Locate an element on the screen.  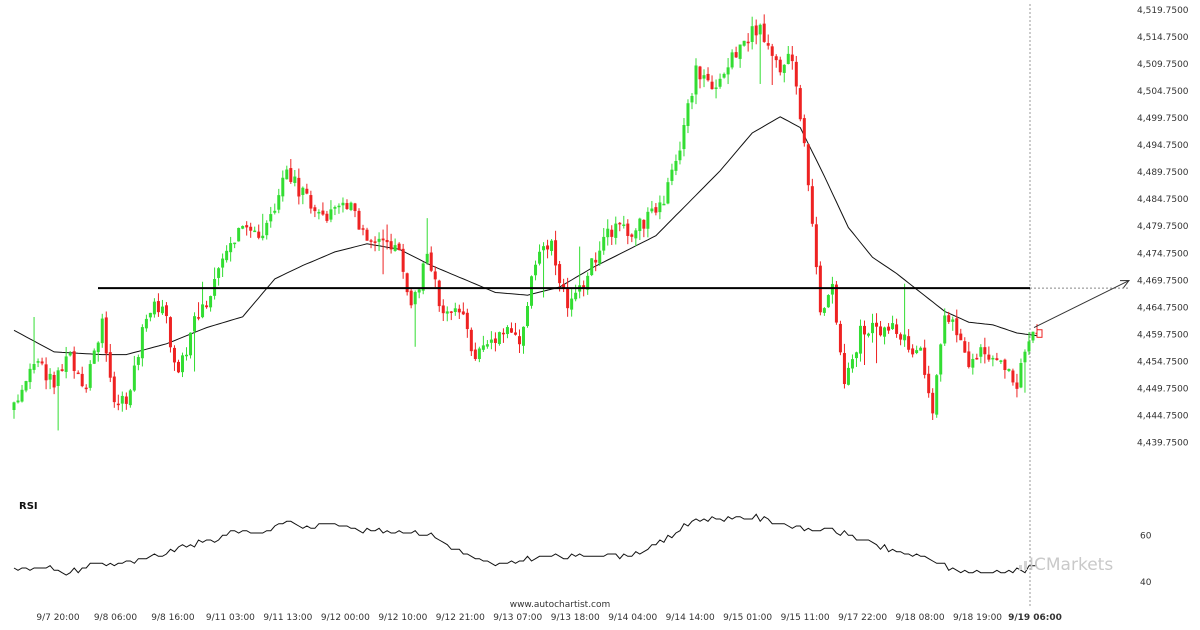
current-candle is located at coordinates (1039, 333).